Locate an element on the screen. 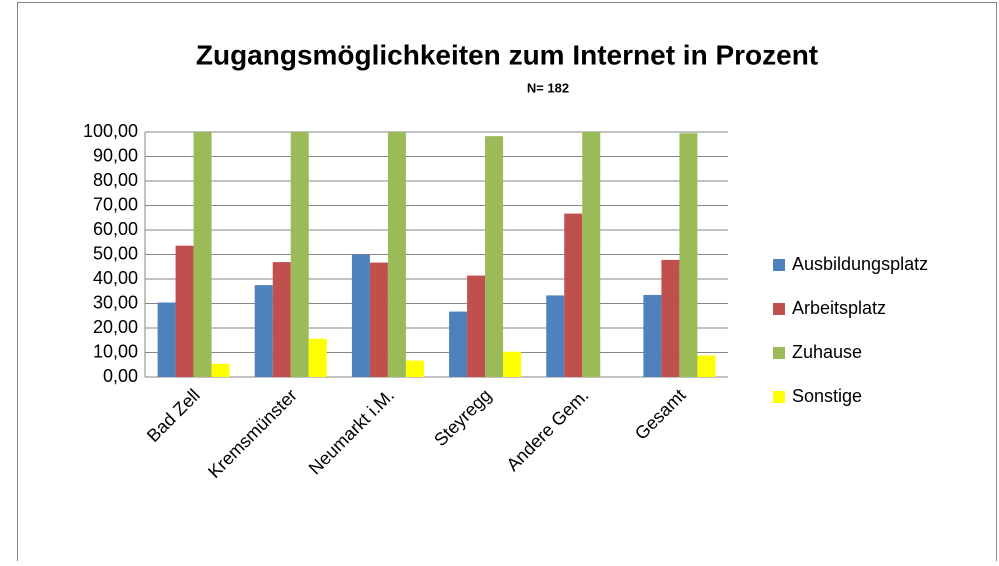  y-tick-label: 50,00 is located at coordinates (115, 253).